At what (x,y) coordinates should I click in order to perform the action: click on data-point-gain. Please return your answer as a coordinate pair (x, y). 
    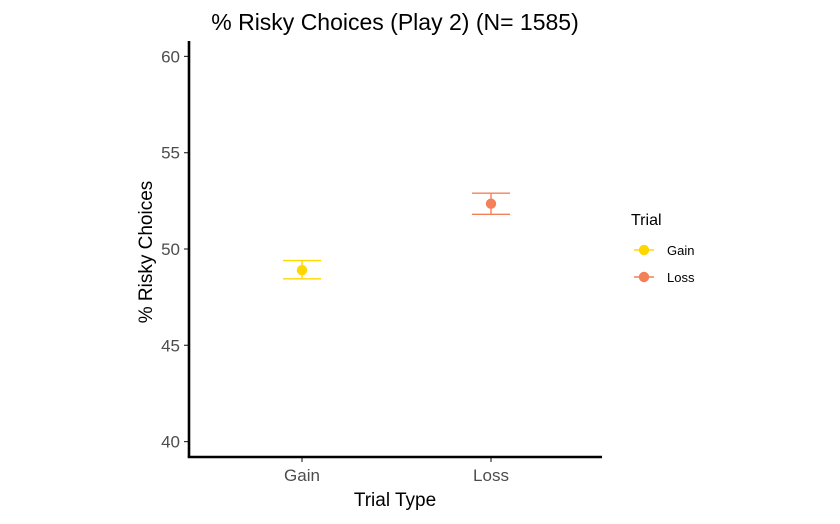
    Looking at the image, I should click on (302, 270).